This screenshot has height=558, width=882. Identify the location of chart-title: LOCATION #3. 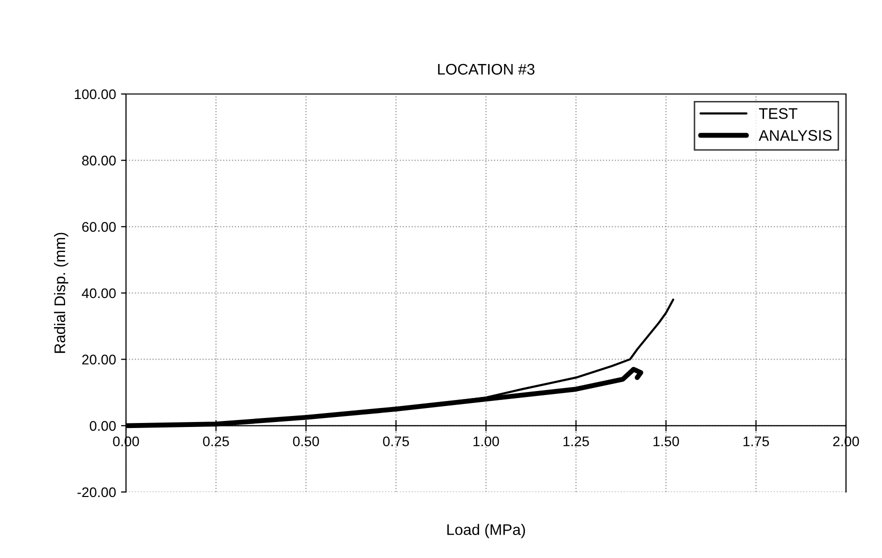
(486, 69).